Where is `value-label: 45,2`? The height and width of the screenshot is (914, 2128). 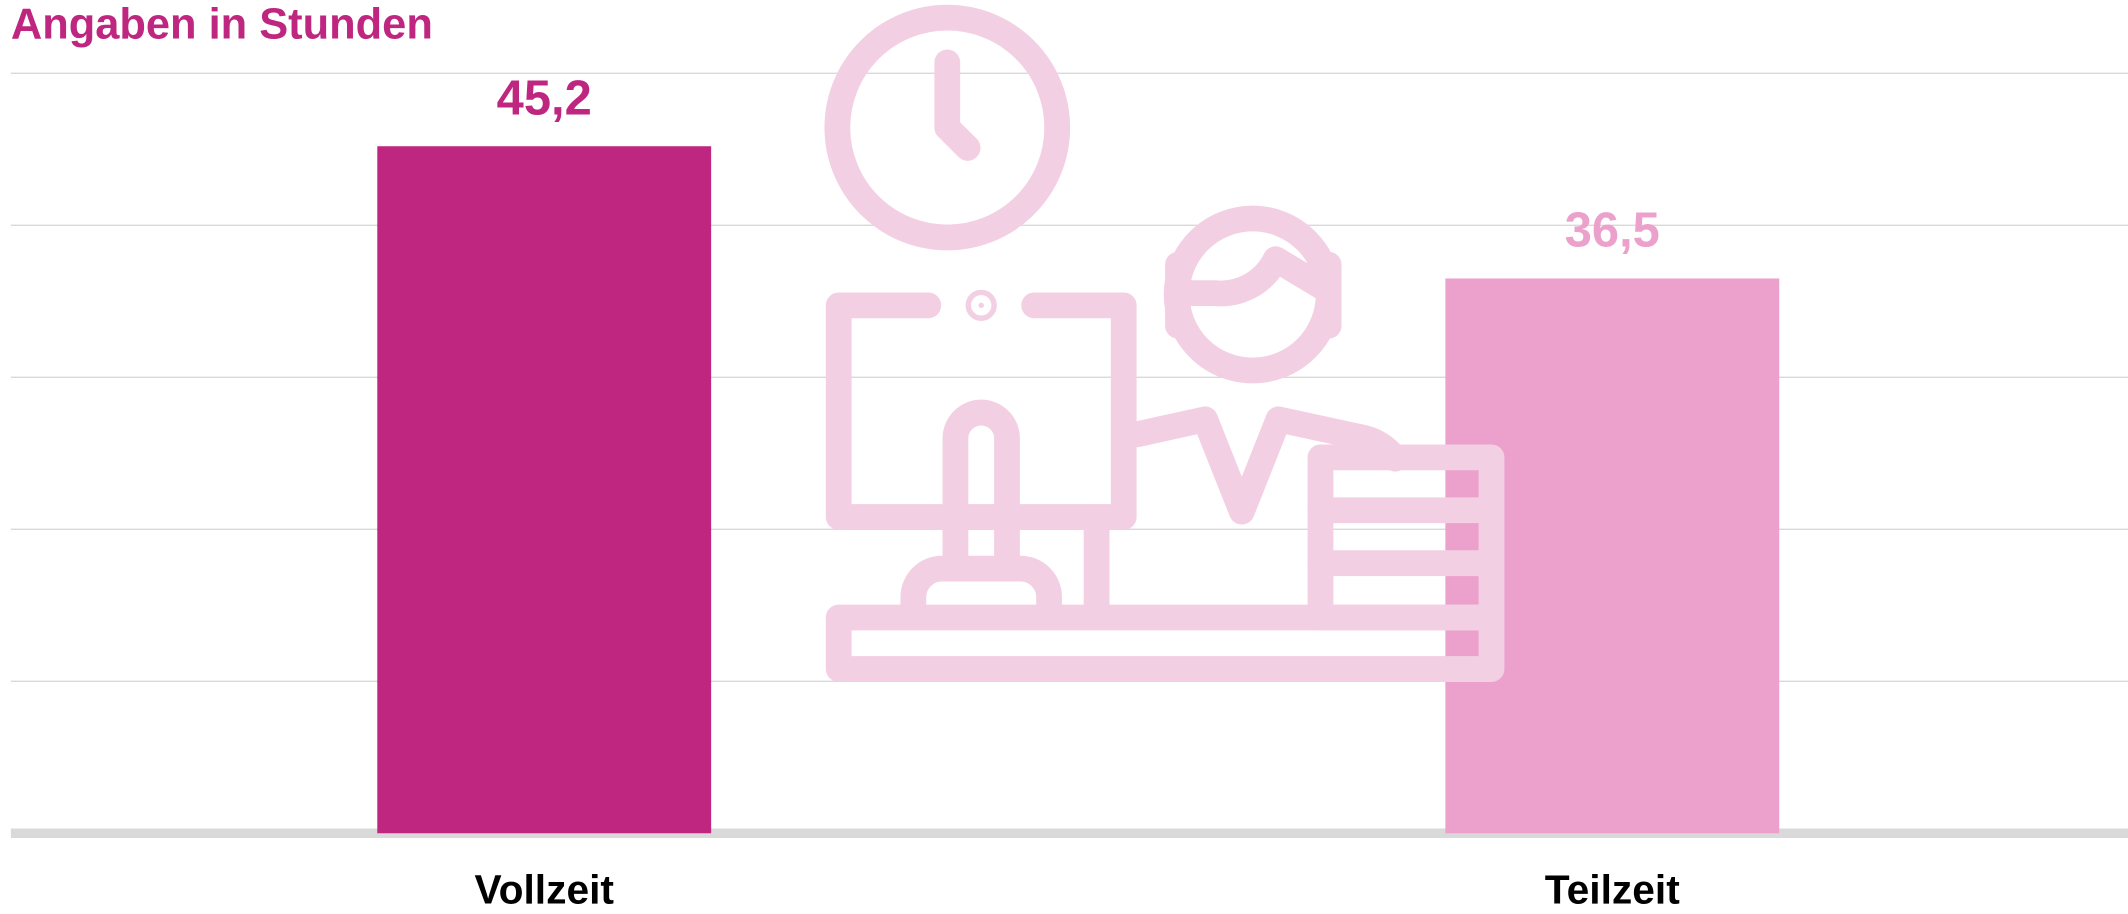
value-label: 45,2 is located at coordinates (544, 98).